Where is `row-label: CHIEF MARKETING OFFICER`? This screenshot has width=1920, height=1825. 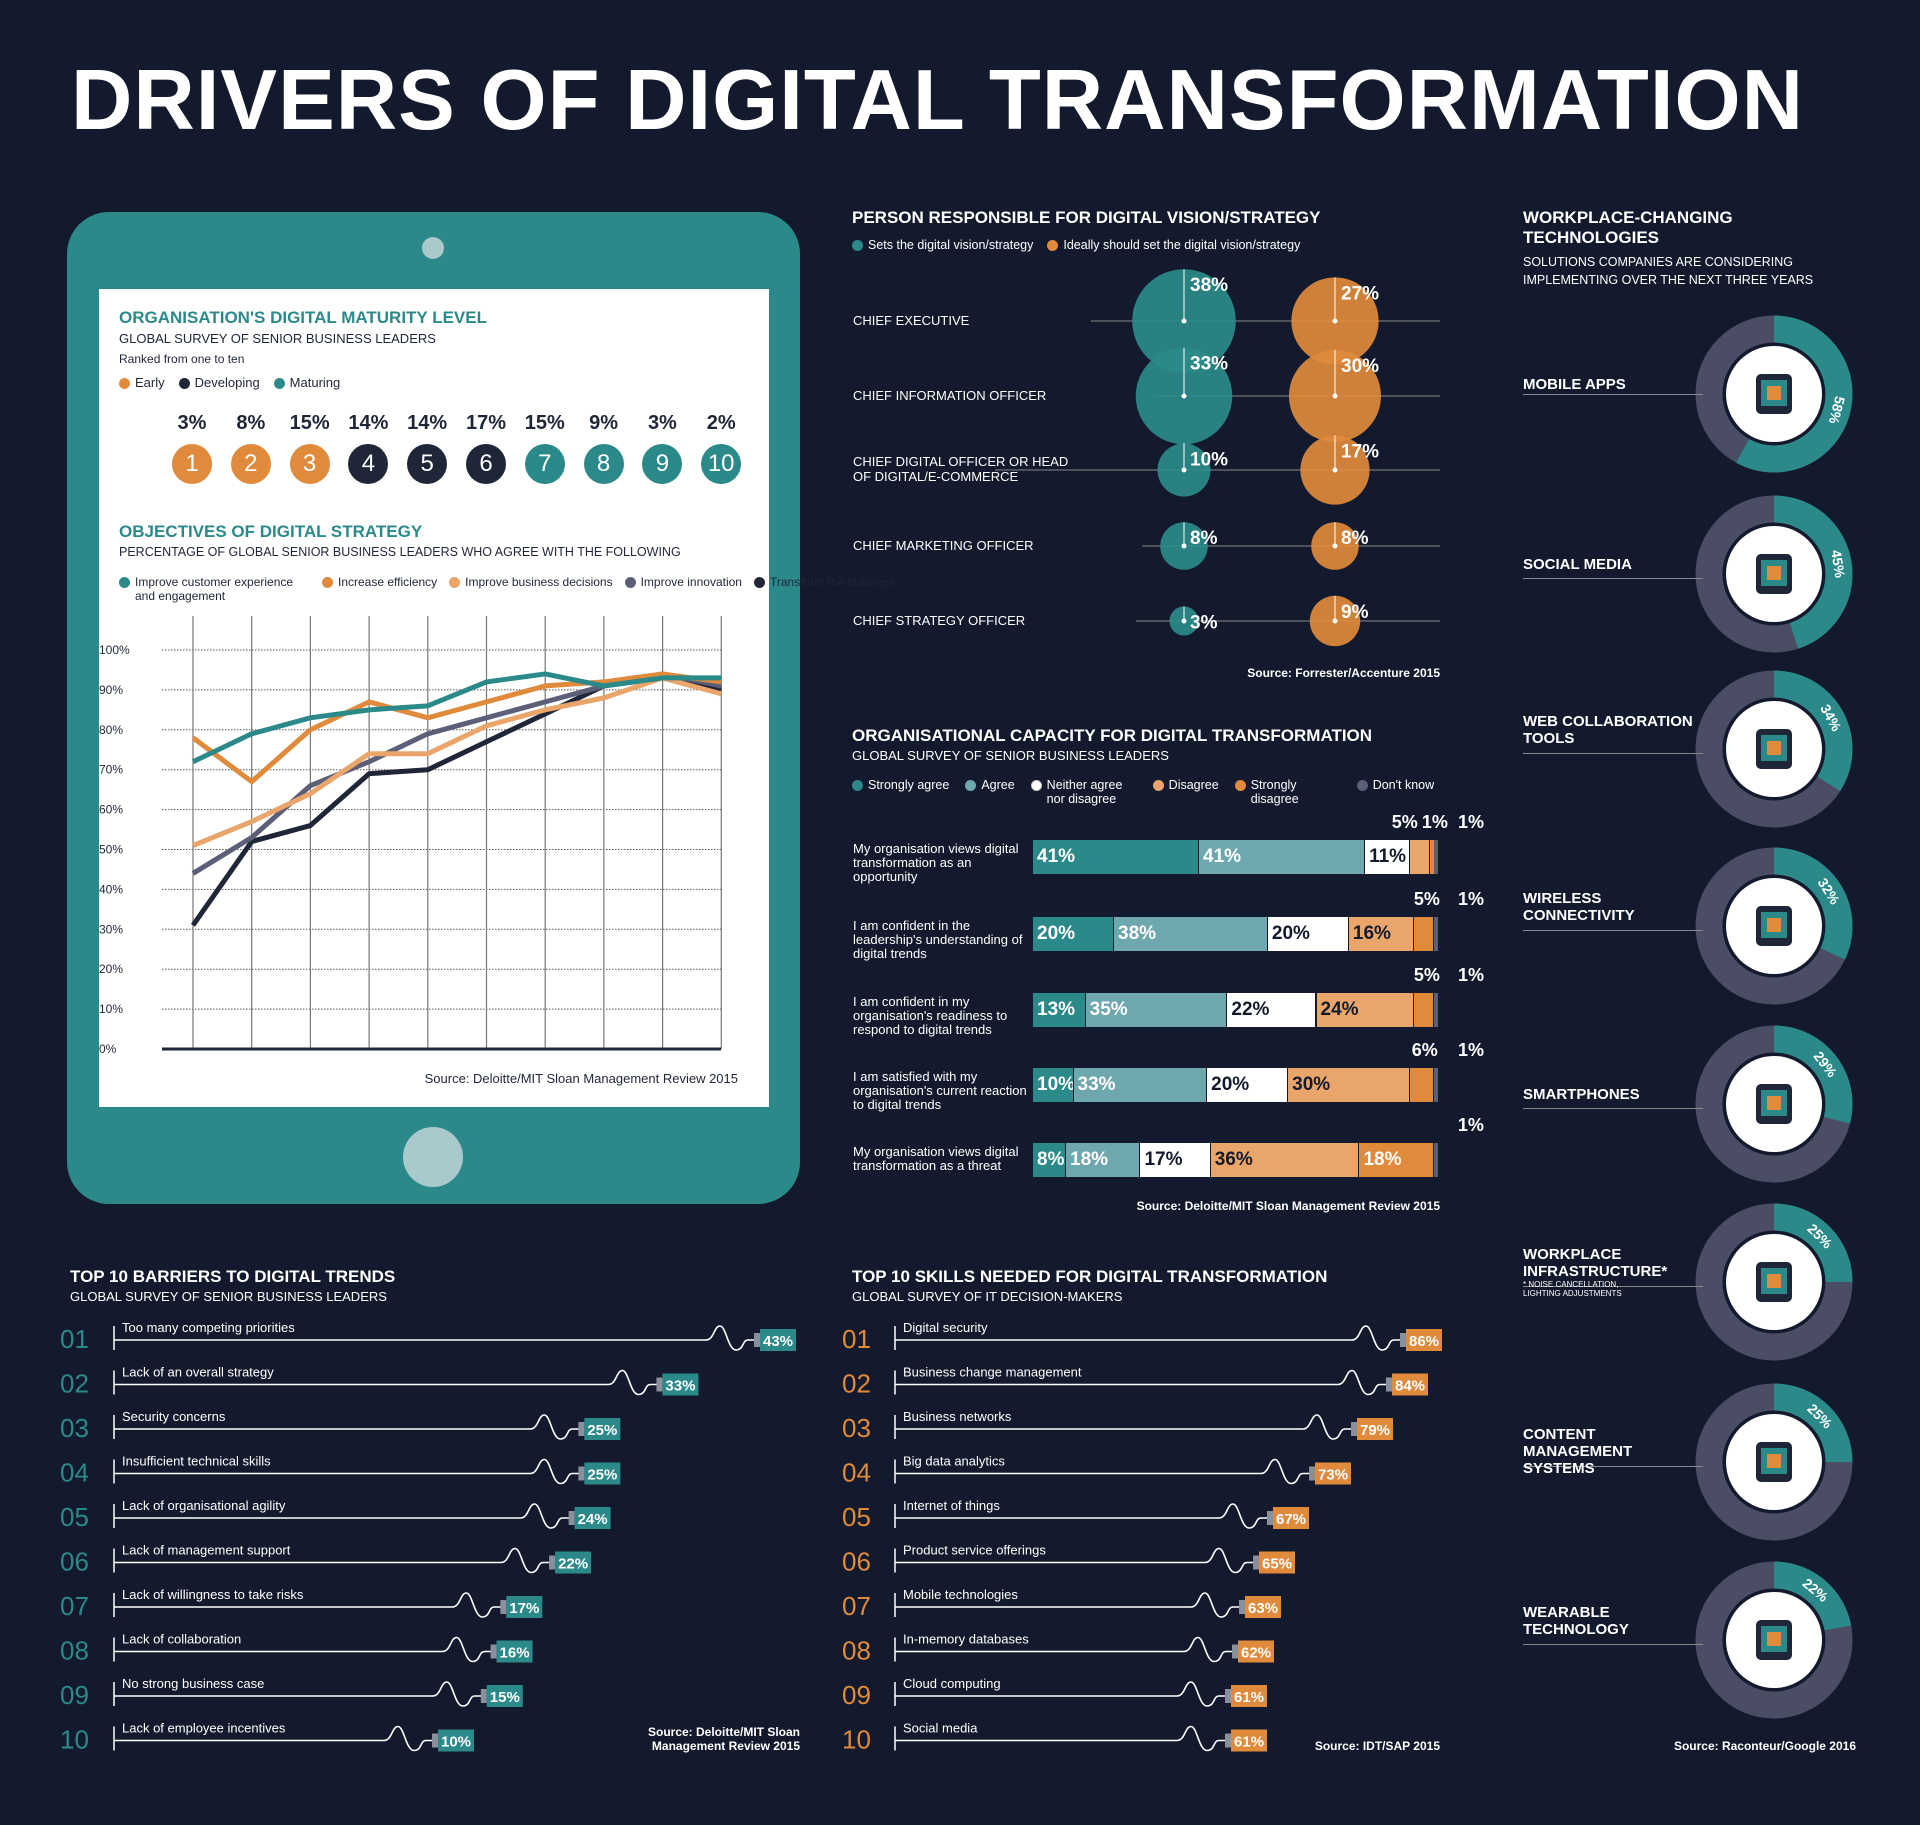
row-label: CHIEF MARKETING OFFICER is located at coordinates (943, 545).